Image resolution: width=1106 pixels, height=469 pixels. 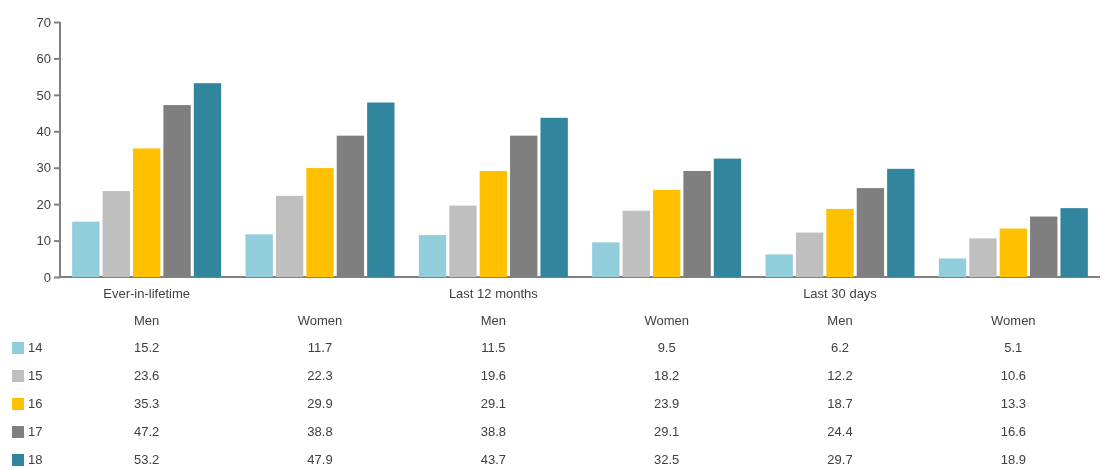 I want to click on data-label: 29.9, so click(x=320, y=403).